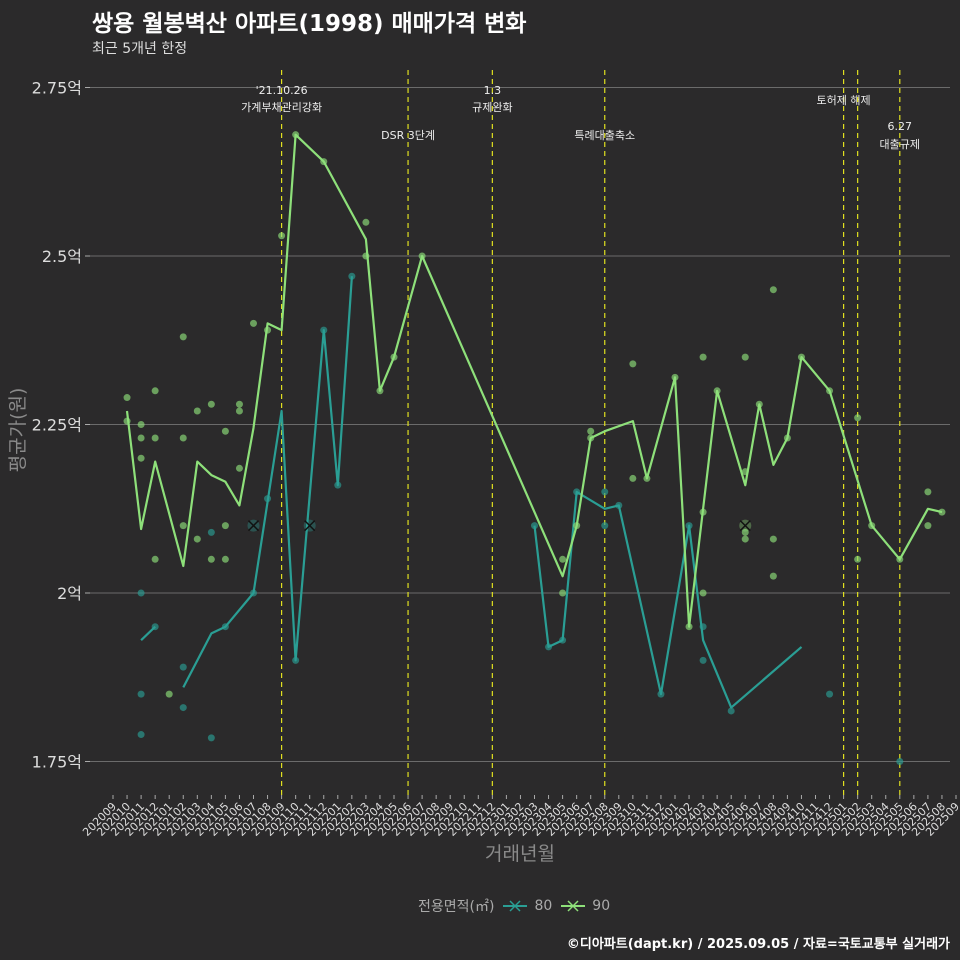 The image size is (960, 960). Describe the element at coordinates (18, 430) in the screenshot. I see `y-axis-label: 평균가(원)` at that location.